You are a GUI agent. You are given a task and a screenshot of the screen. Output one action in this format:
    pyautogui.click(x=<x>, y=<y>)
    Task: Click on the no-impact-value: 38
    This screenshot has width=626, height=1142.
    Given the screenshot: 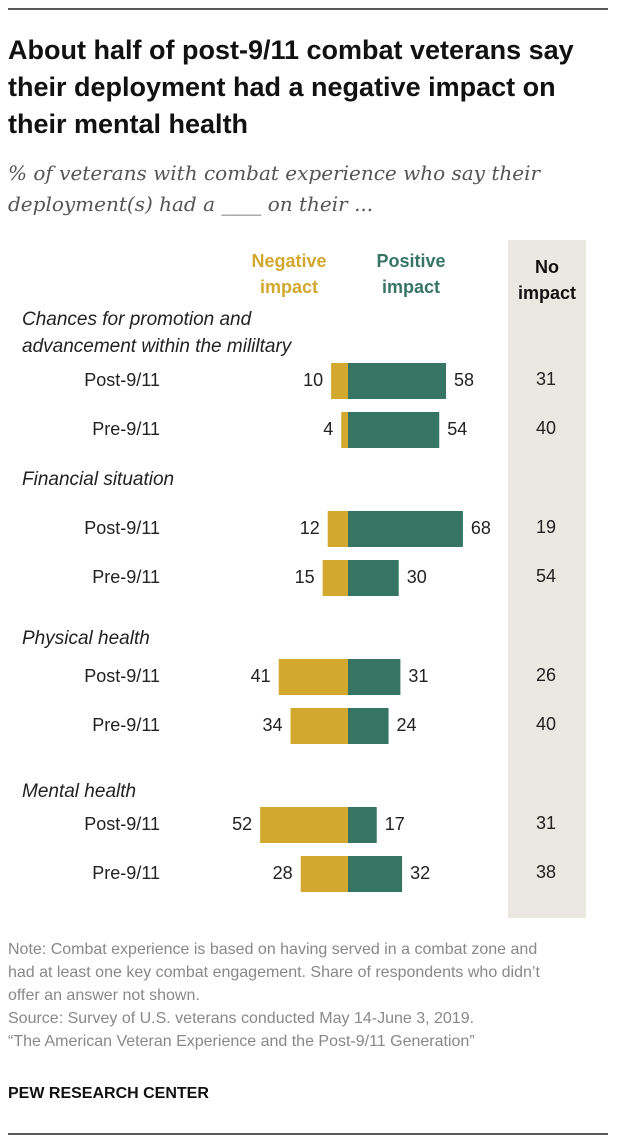 What is the action you would take?
    pyautogui.click(x=546, y=872)
    